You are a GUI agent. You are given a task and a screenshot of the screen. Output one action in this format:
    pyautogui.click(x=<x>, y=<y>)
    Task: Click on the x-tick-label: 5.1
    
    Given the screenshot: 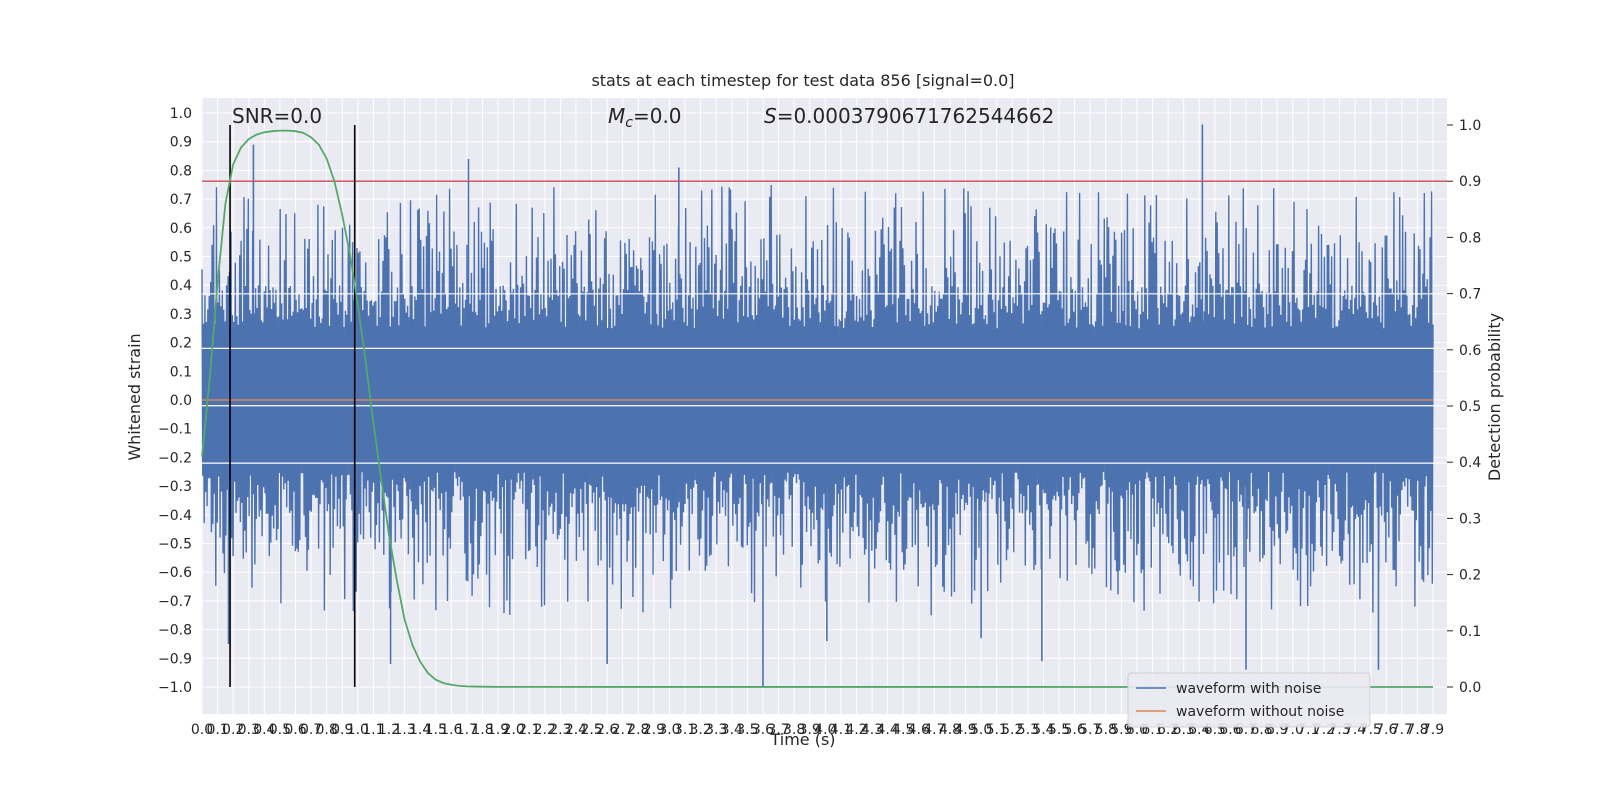 What is the action you would take?
    pyautogui.click(x=997, y=730)
    